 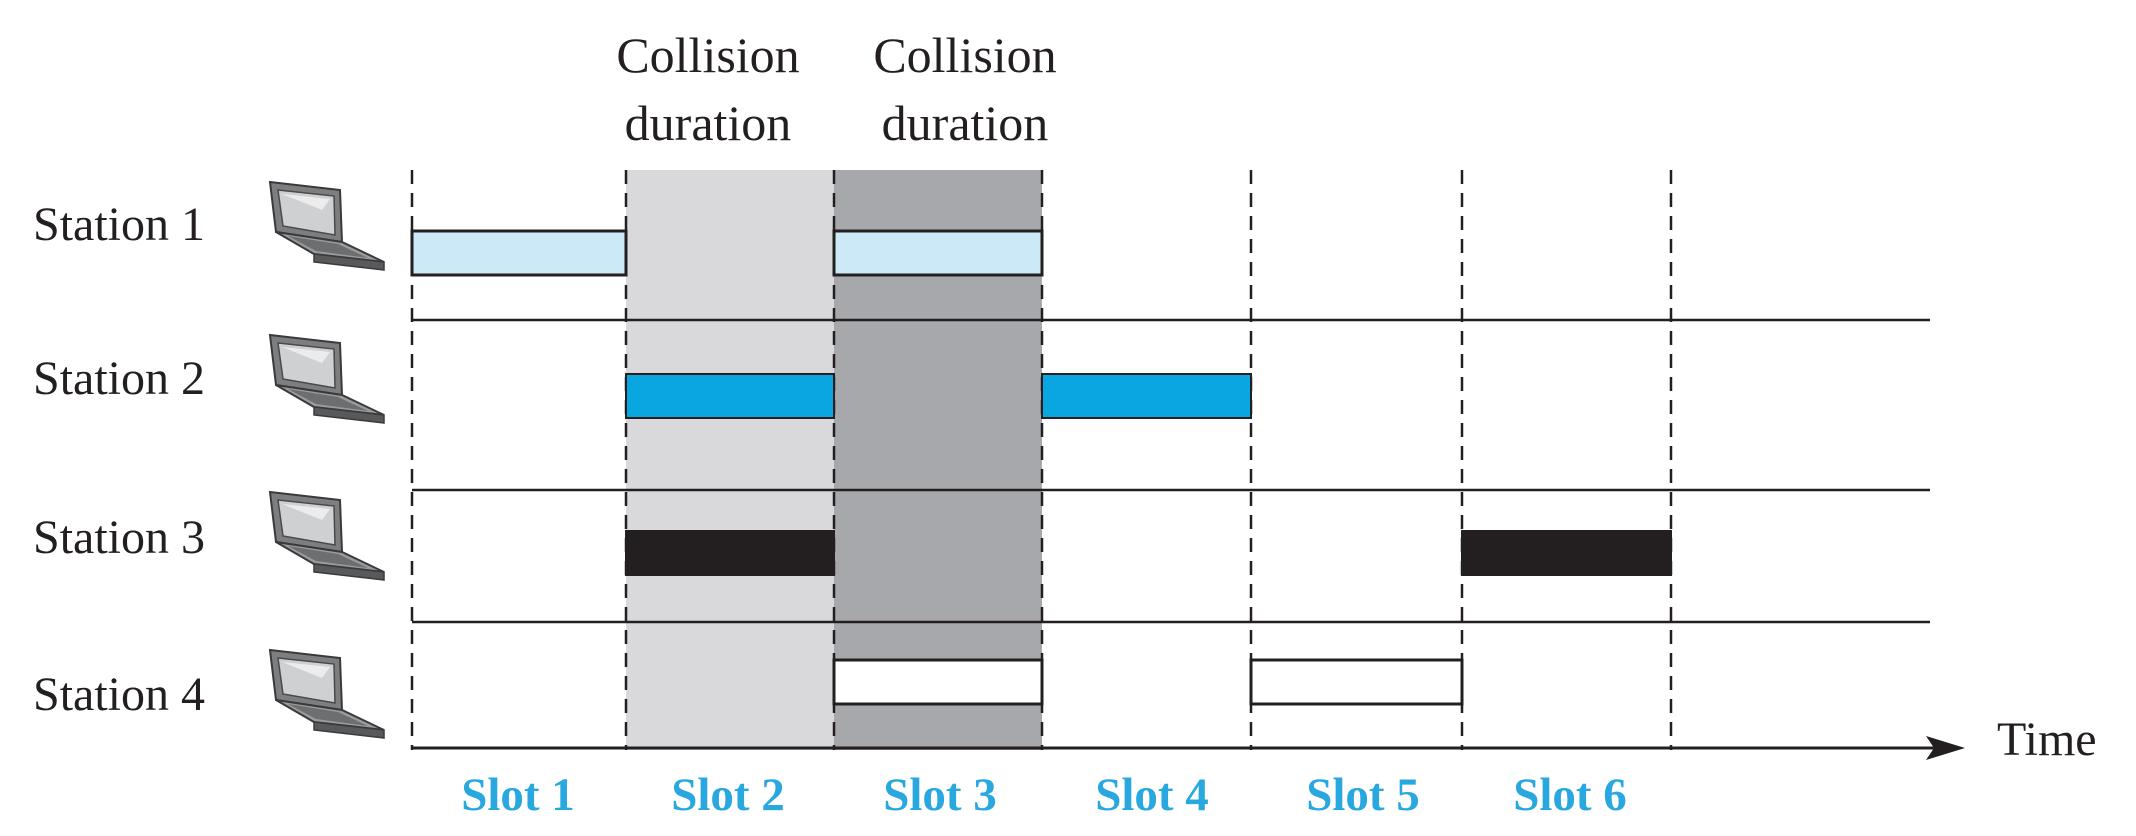 I want to click on station-row-4: Station 4, so click(x=209, y=694).